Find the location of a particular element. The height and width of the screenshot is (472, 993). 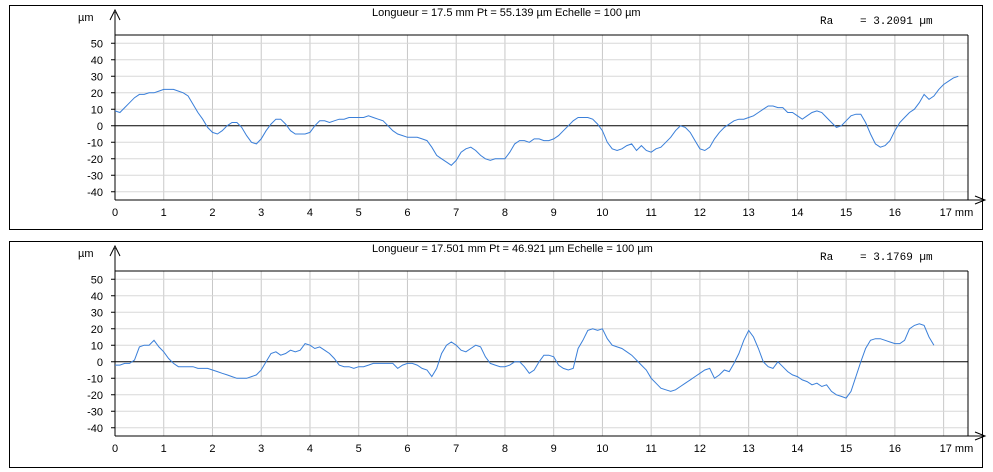

profile-line is located at coordinates (525, 361).